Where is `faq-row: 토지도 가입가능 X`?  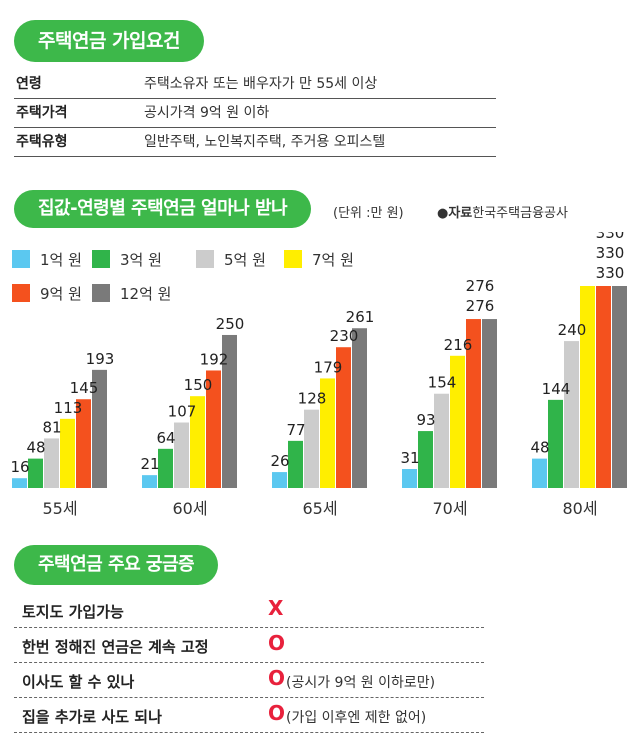 faq-row: 토지도 가입가능 X is located at coordinates (249, 610).